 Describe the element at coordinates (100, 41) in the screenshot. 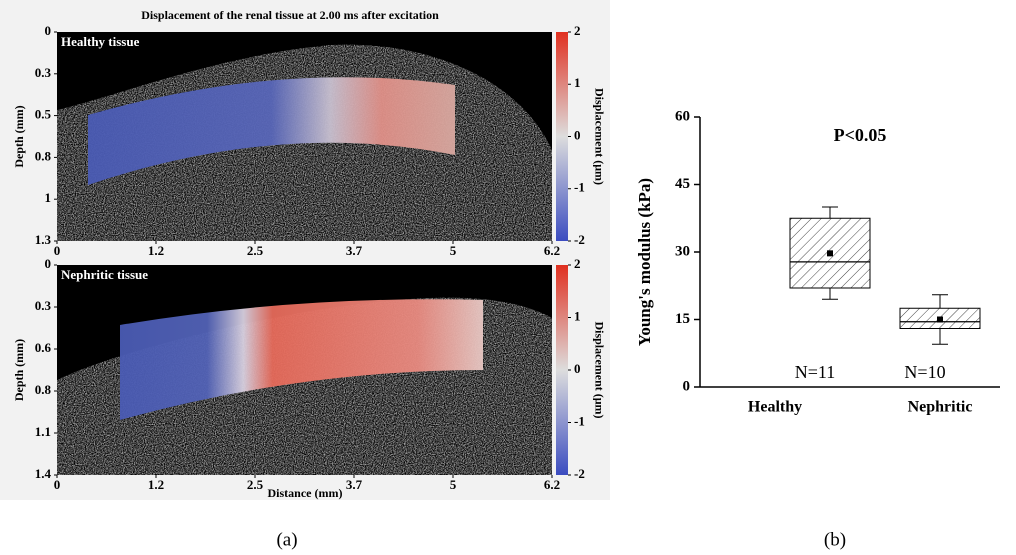

I see `image-label: Healthy tissue` at that location.